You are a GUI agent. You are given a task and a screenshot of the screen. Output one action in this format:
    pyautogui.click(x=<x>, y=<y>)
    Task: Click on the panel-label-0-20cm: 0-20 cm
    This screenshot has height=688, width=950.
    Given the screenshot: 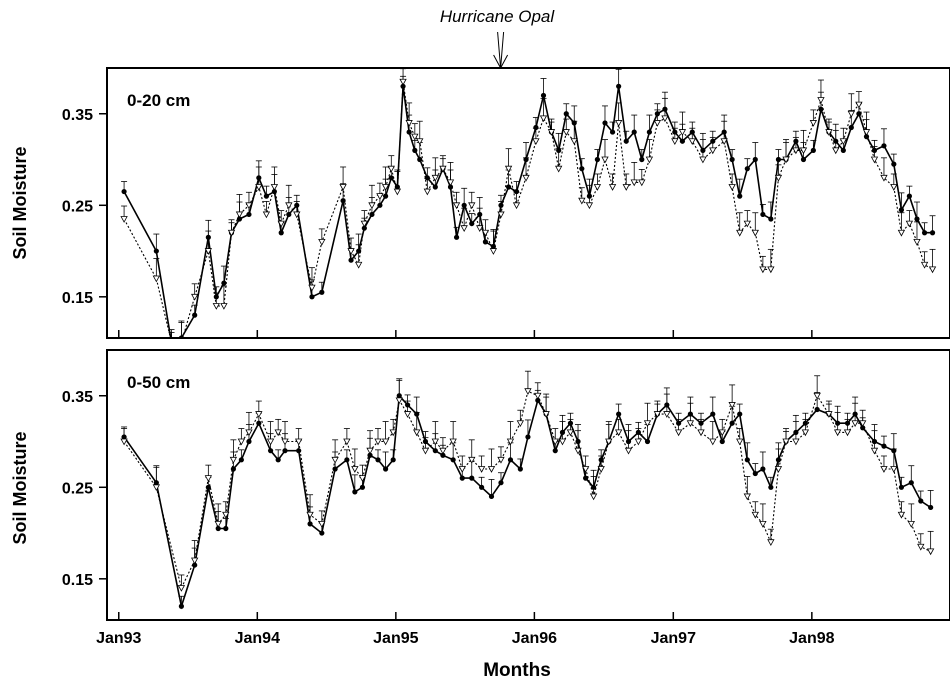 What is the action you would take?
    pyautogui.click(x=158, y=100)
    